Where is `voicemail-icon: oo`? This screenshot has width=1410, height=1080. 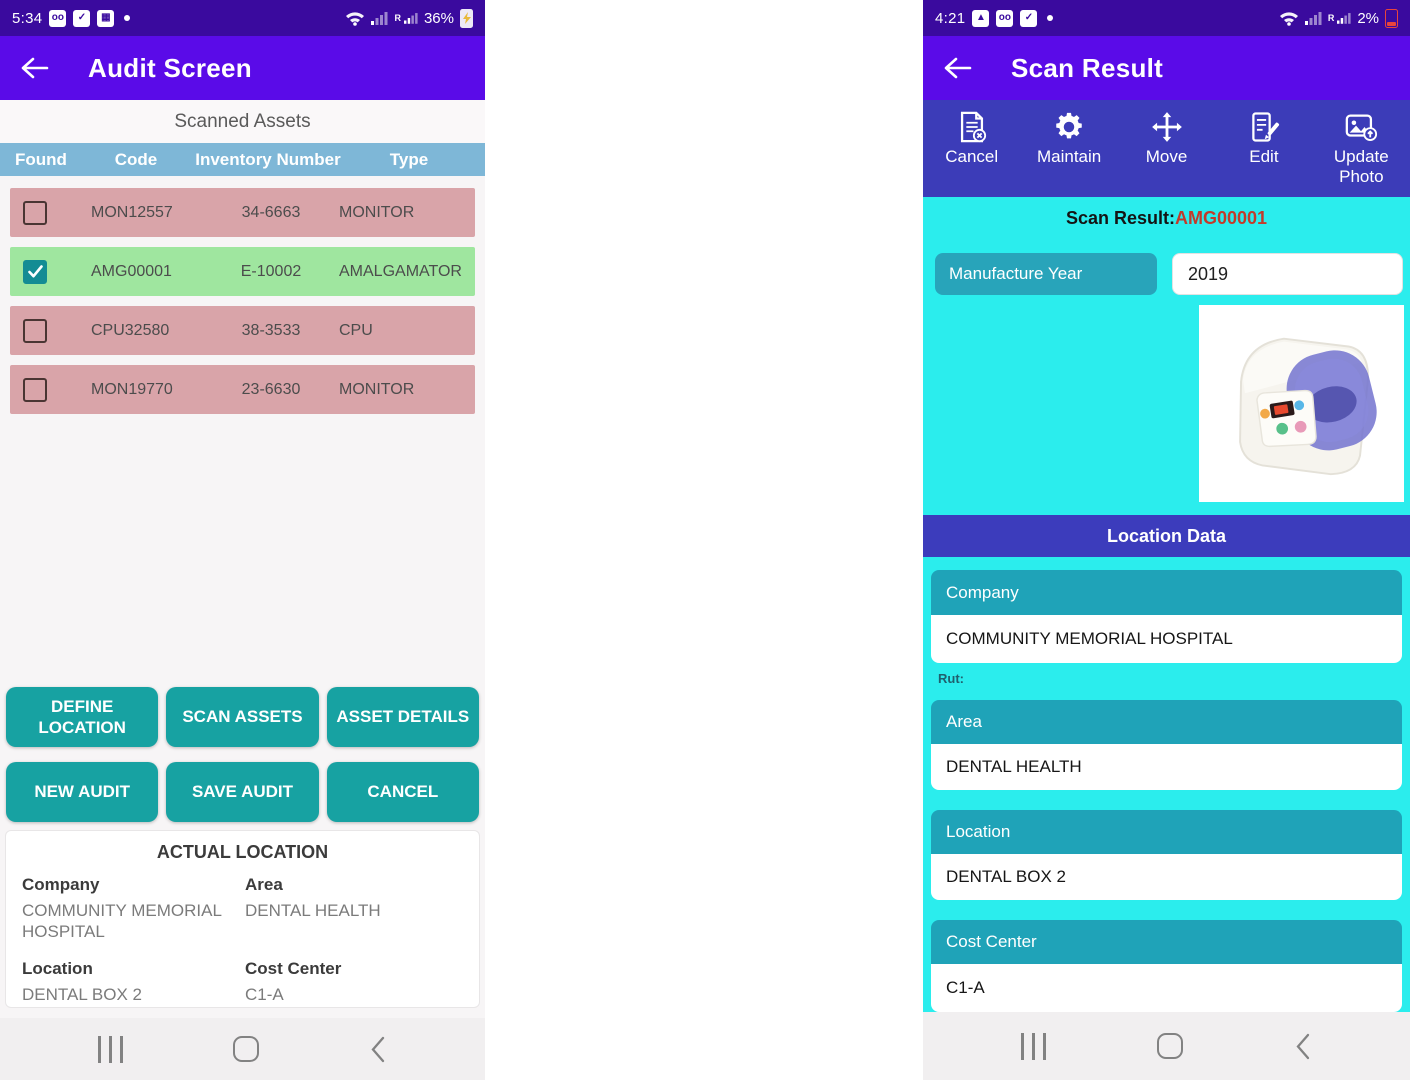
voicemail-icon: oo is located at coordinates (1005, 18).